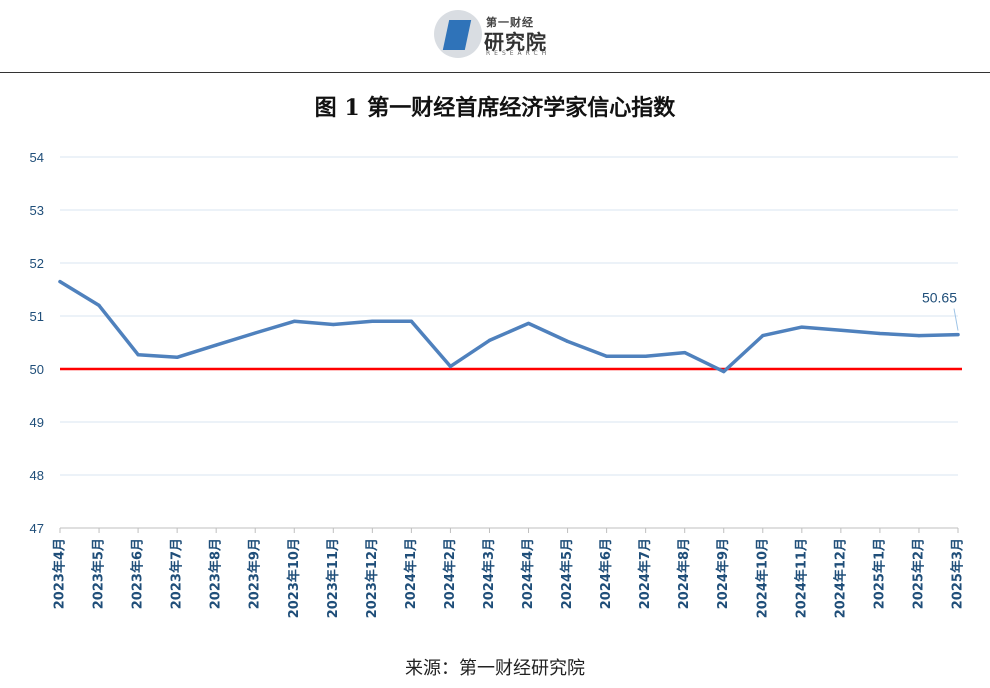 This screenshot has width=990, height=688. What do you see at coordinates (684, 573) in the screenshot?
I see `x-tick-label: 2024年8月` at bounding box center [684, 573].